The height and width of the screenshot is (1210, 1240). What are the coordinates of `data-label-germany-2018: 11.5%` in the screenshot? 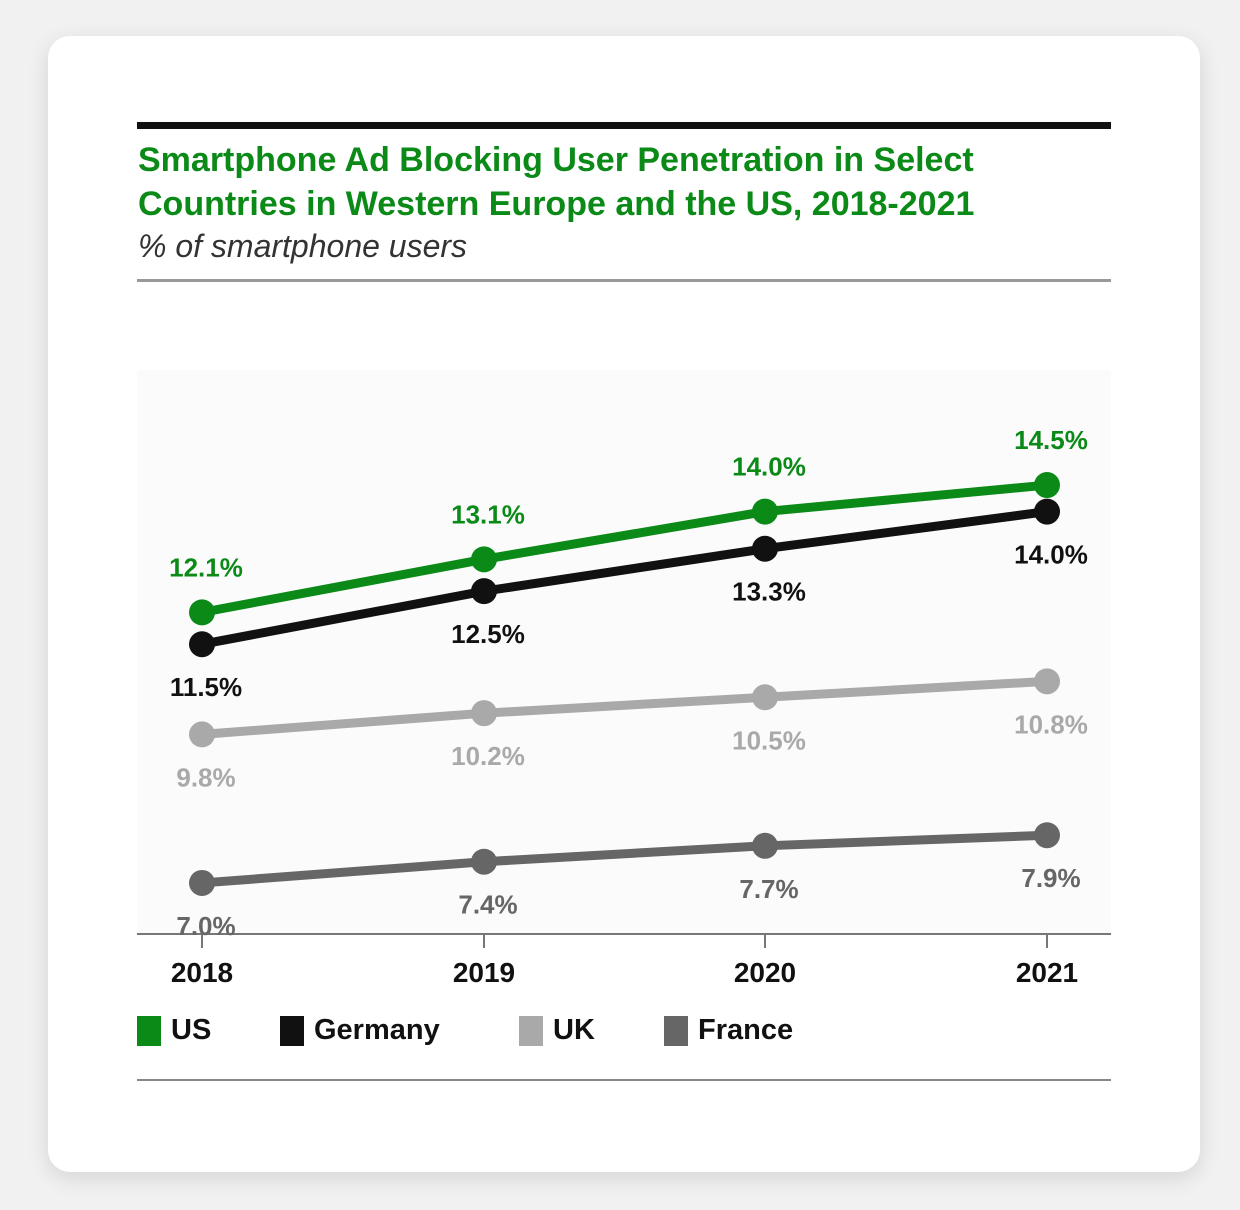 It's located at (206, 687).